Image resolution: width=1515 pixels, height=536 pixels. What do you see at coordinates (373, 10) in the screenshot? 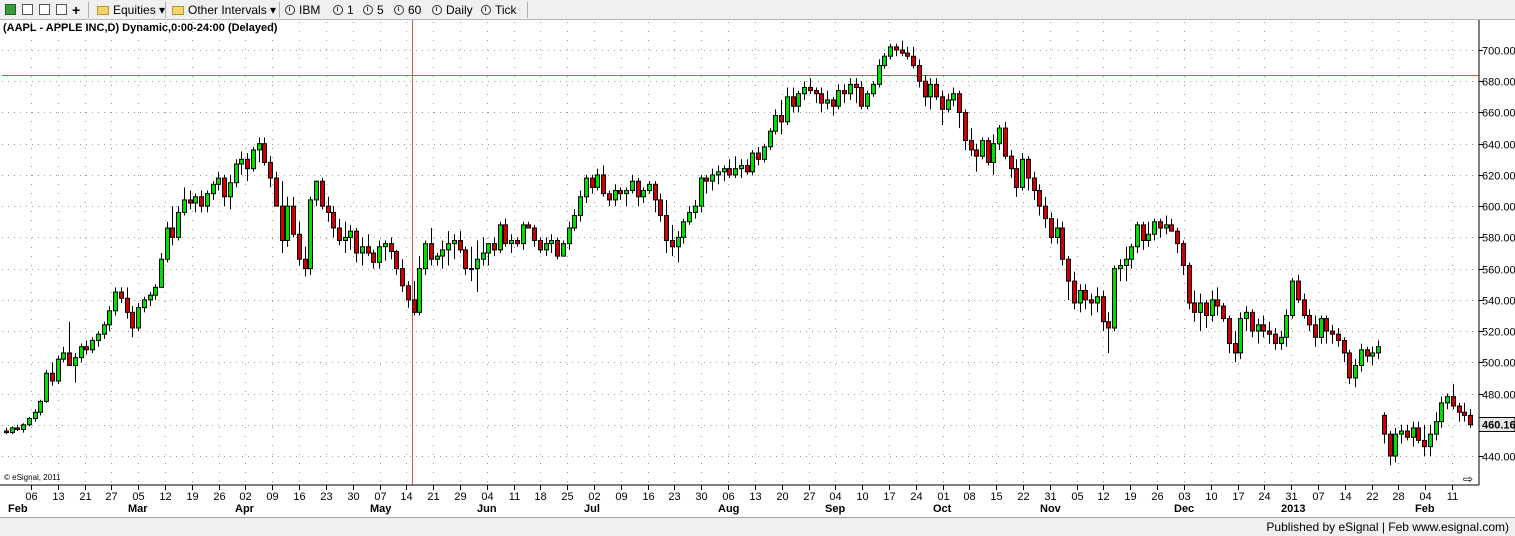
I see `interval-5-button: 5` at bounding box center [373, 10].